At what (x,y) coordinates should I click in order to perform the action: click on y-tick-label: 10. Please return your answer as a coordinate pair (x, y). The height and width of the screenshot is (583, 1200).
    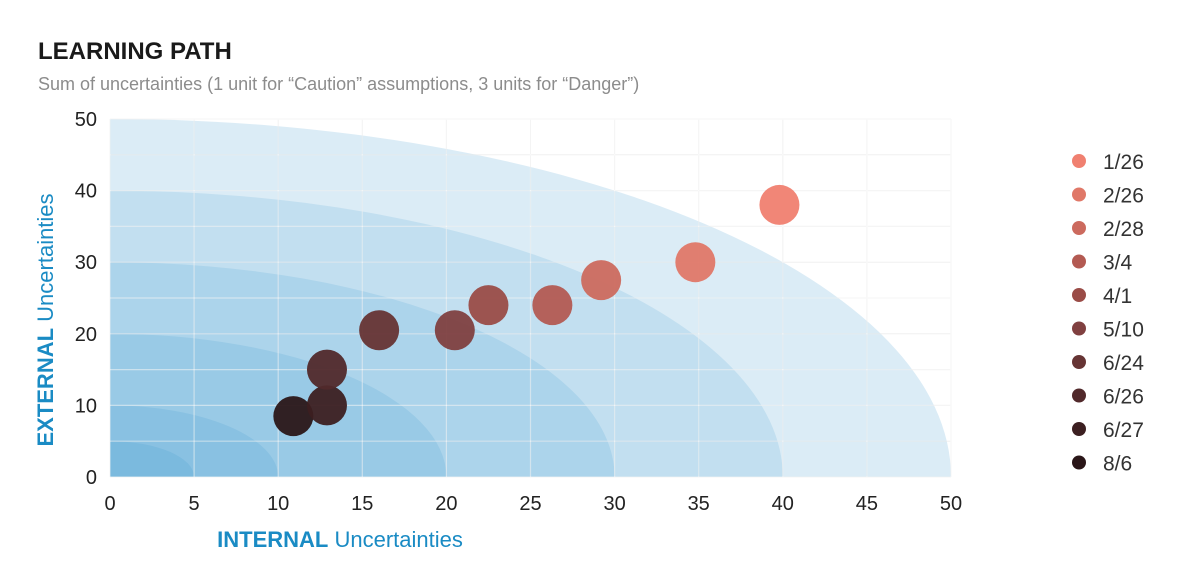
    Looking at the image, I should click on (86, 406).